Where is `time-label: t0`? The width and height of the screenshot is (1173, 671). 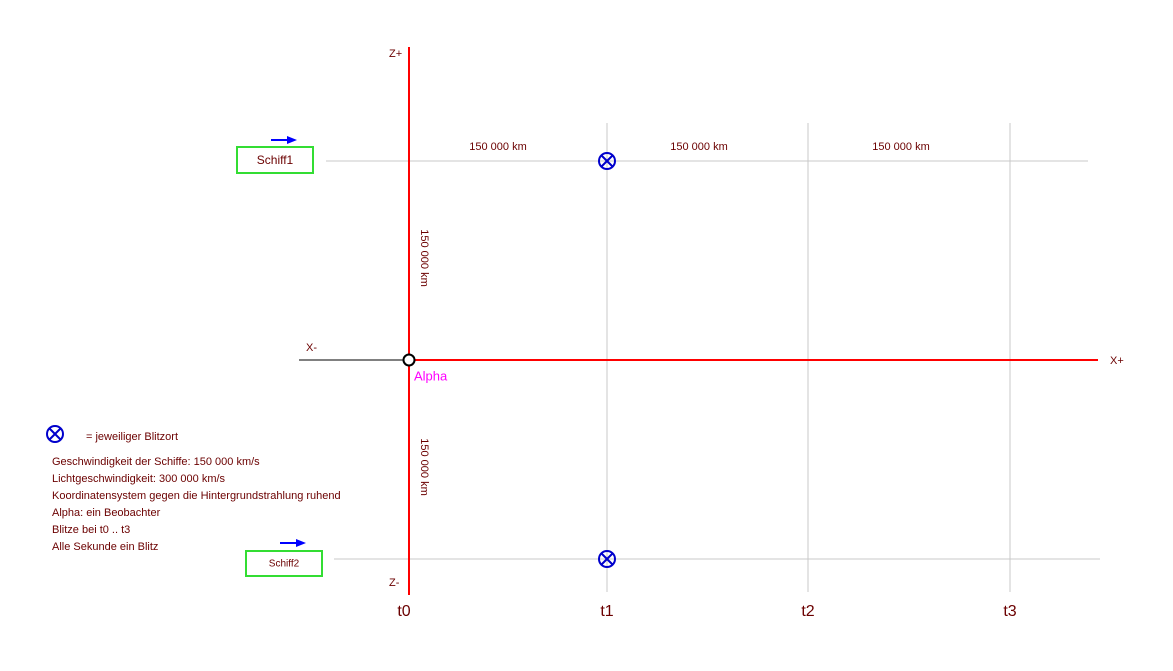
time-label: t0 is located at coordinates (403, 611).